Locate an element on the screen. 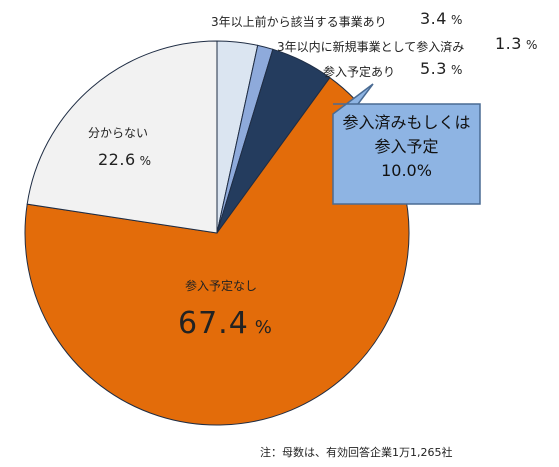  slice-name-unknown: 分からない is located at coordinates (118, 133).